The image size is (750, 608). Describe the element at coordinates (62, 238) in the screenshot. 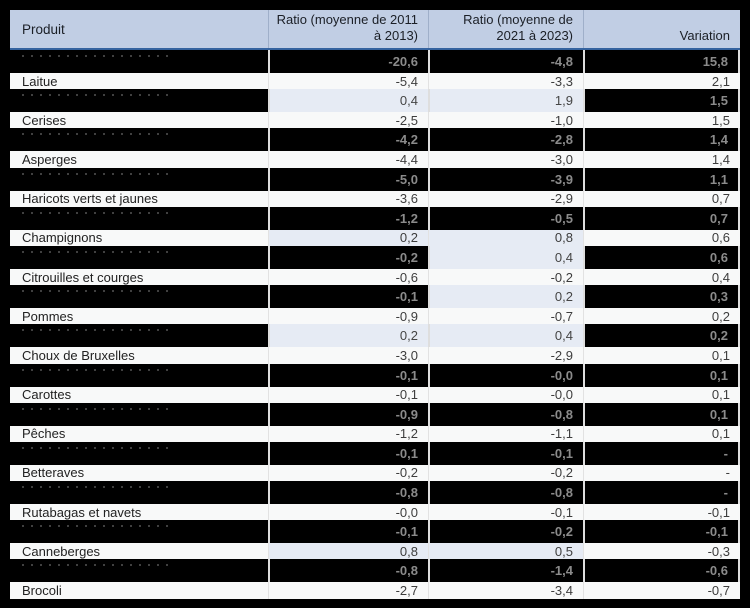

I see `product-name-cell: Champignons` at that location.